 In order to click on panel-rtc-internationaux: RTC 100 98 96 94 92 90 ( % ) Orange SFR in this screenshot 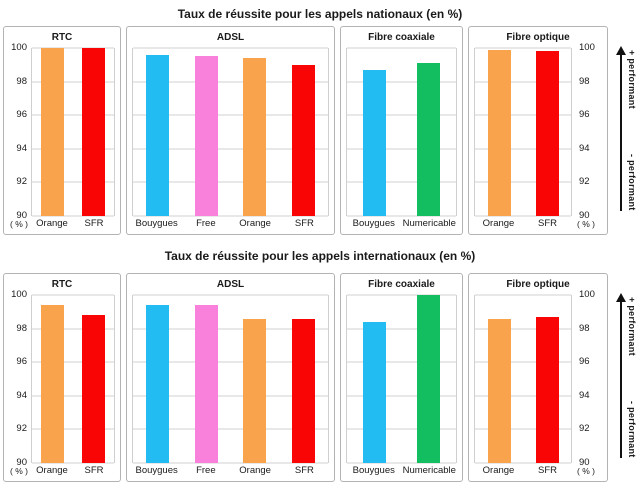, I will do `click(62, 377)`.